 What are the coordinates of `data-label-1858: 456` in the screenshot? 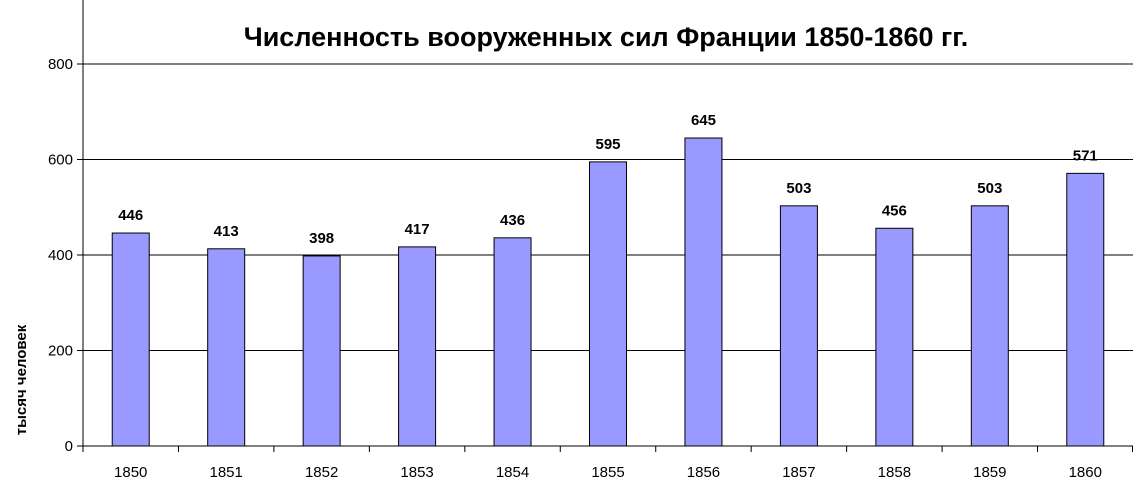 It's located at (894, 210).